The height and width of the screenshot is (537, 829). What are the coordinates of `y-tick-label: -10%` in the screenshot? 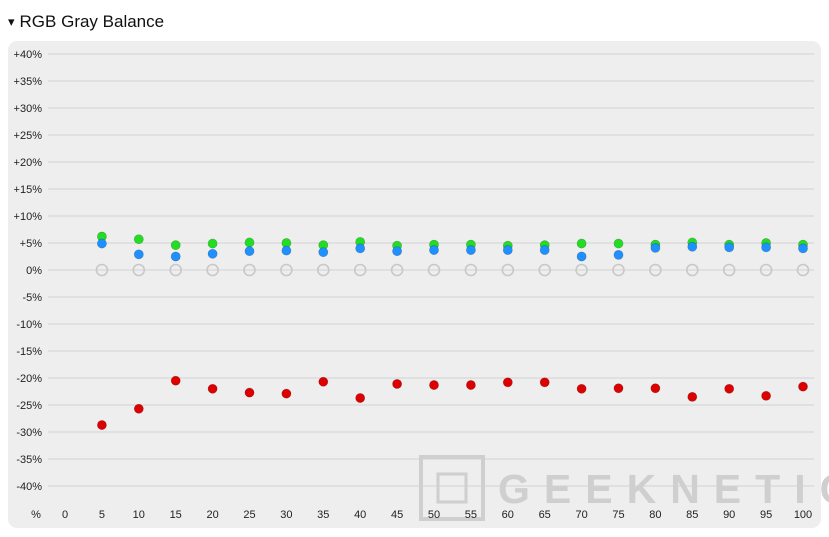 It's located at (29, 325).